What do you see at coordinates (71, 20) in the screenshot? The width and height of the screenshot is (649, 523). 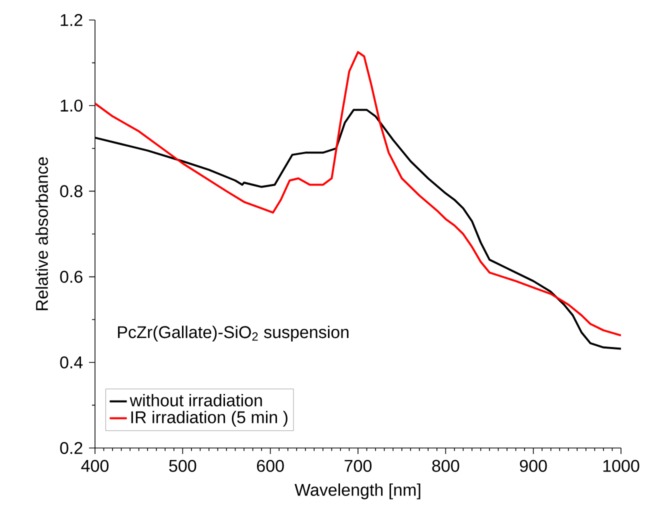 I see `y-tick-label: 1.2` at bounding box center [71, 20].